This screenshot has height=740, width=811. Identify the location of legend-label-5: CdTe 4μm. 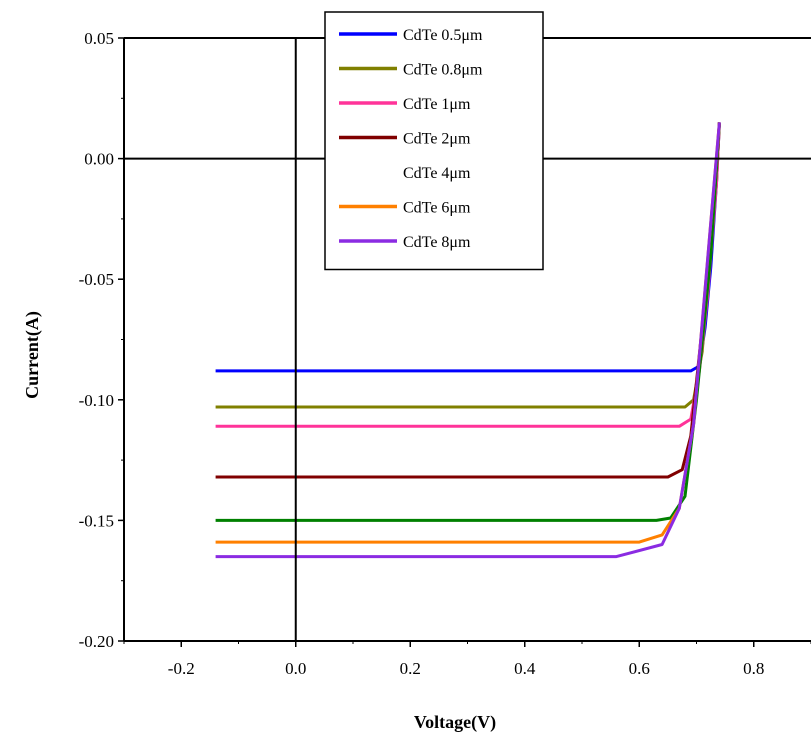
(437, 173).